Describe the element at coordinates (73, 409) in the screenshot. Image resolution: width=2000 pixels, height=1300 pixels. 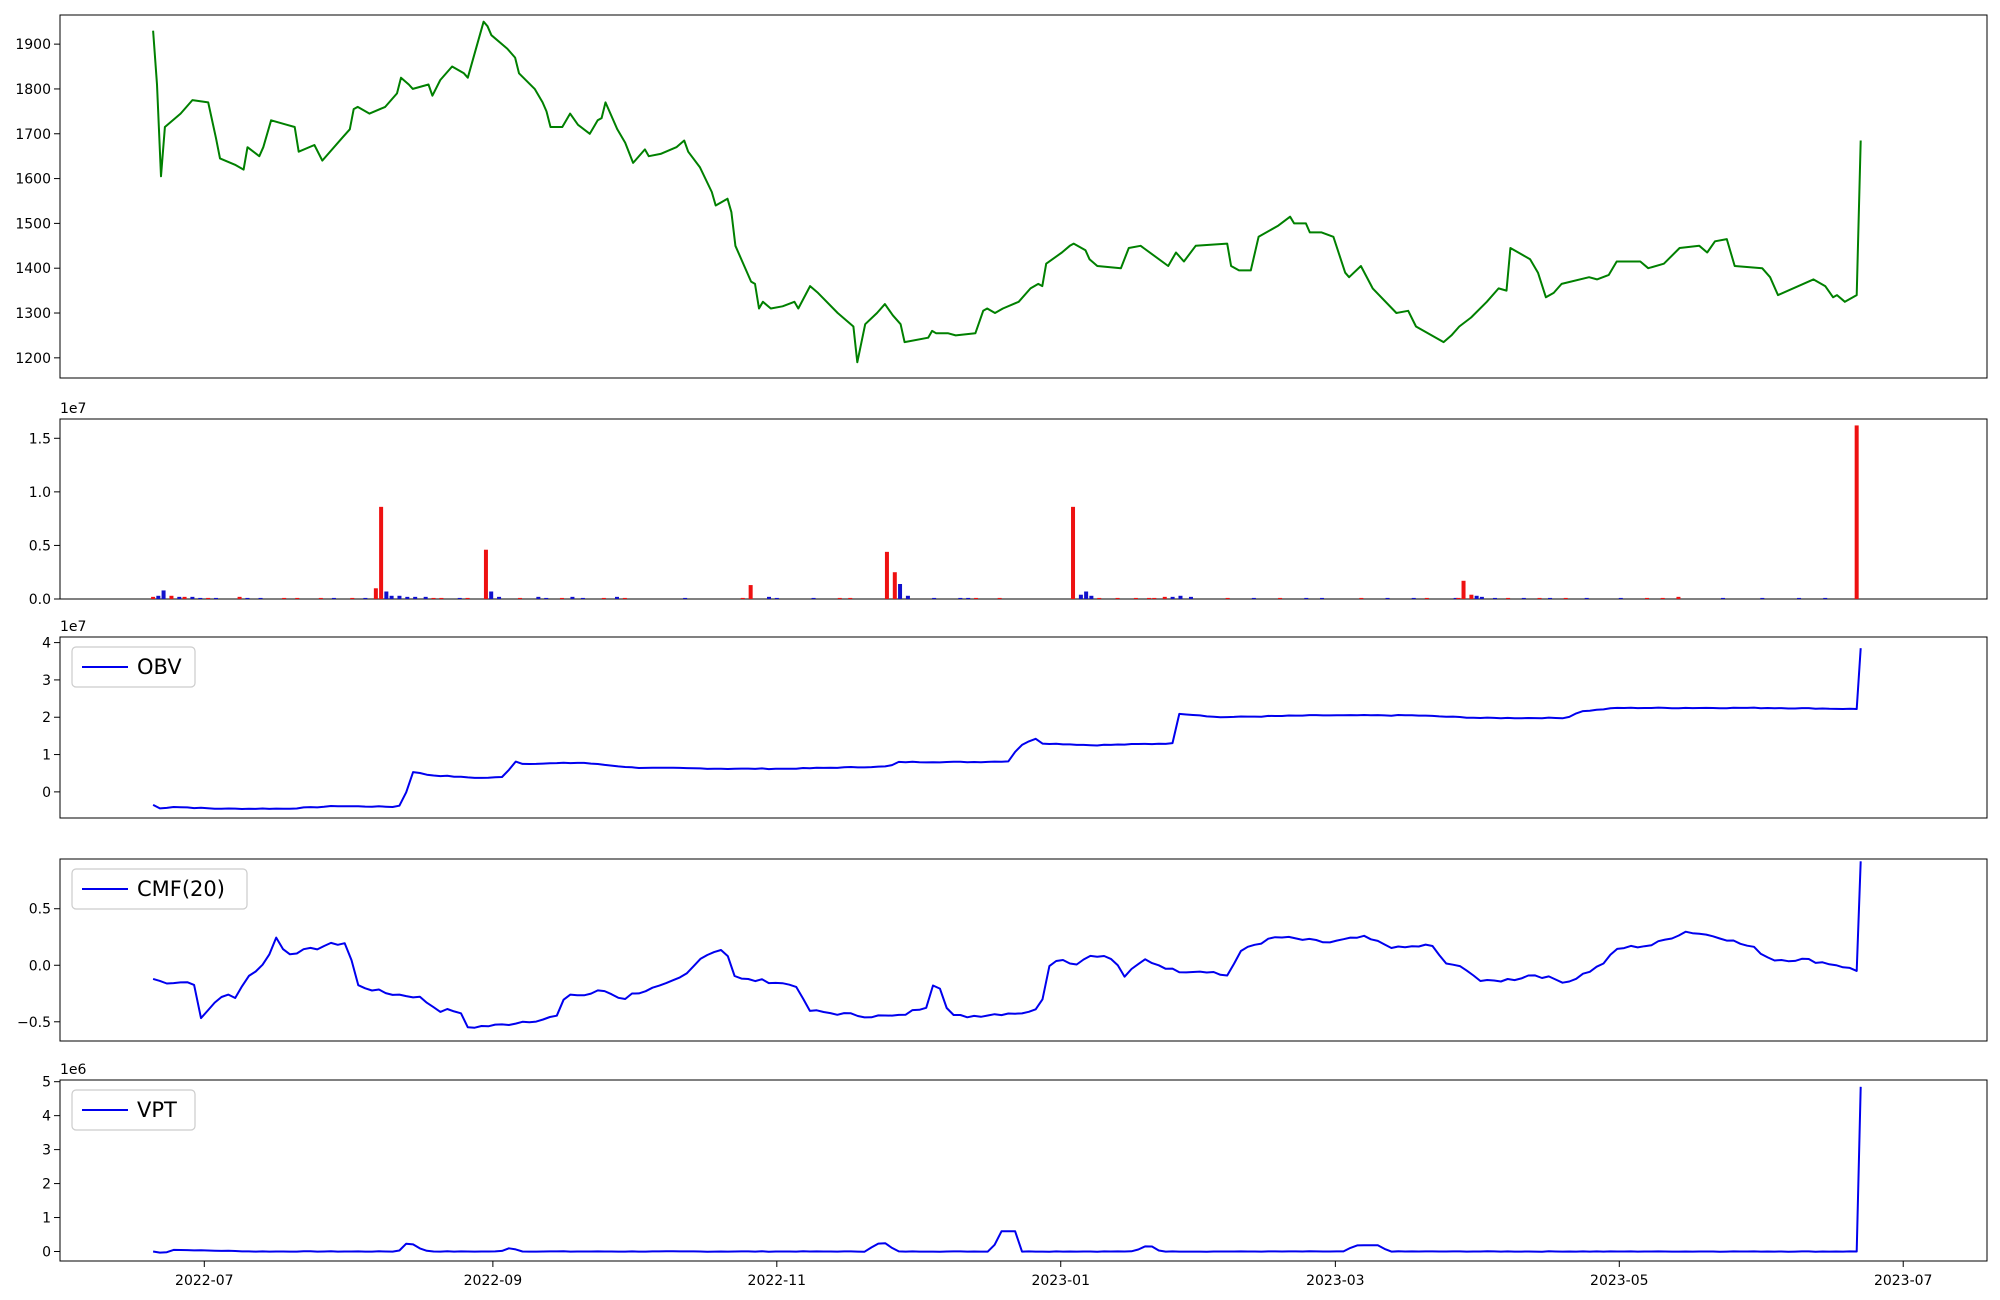
I see `volume-offset-text: 1e7` at that location.